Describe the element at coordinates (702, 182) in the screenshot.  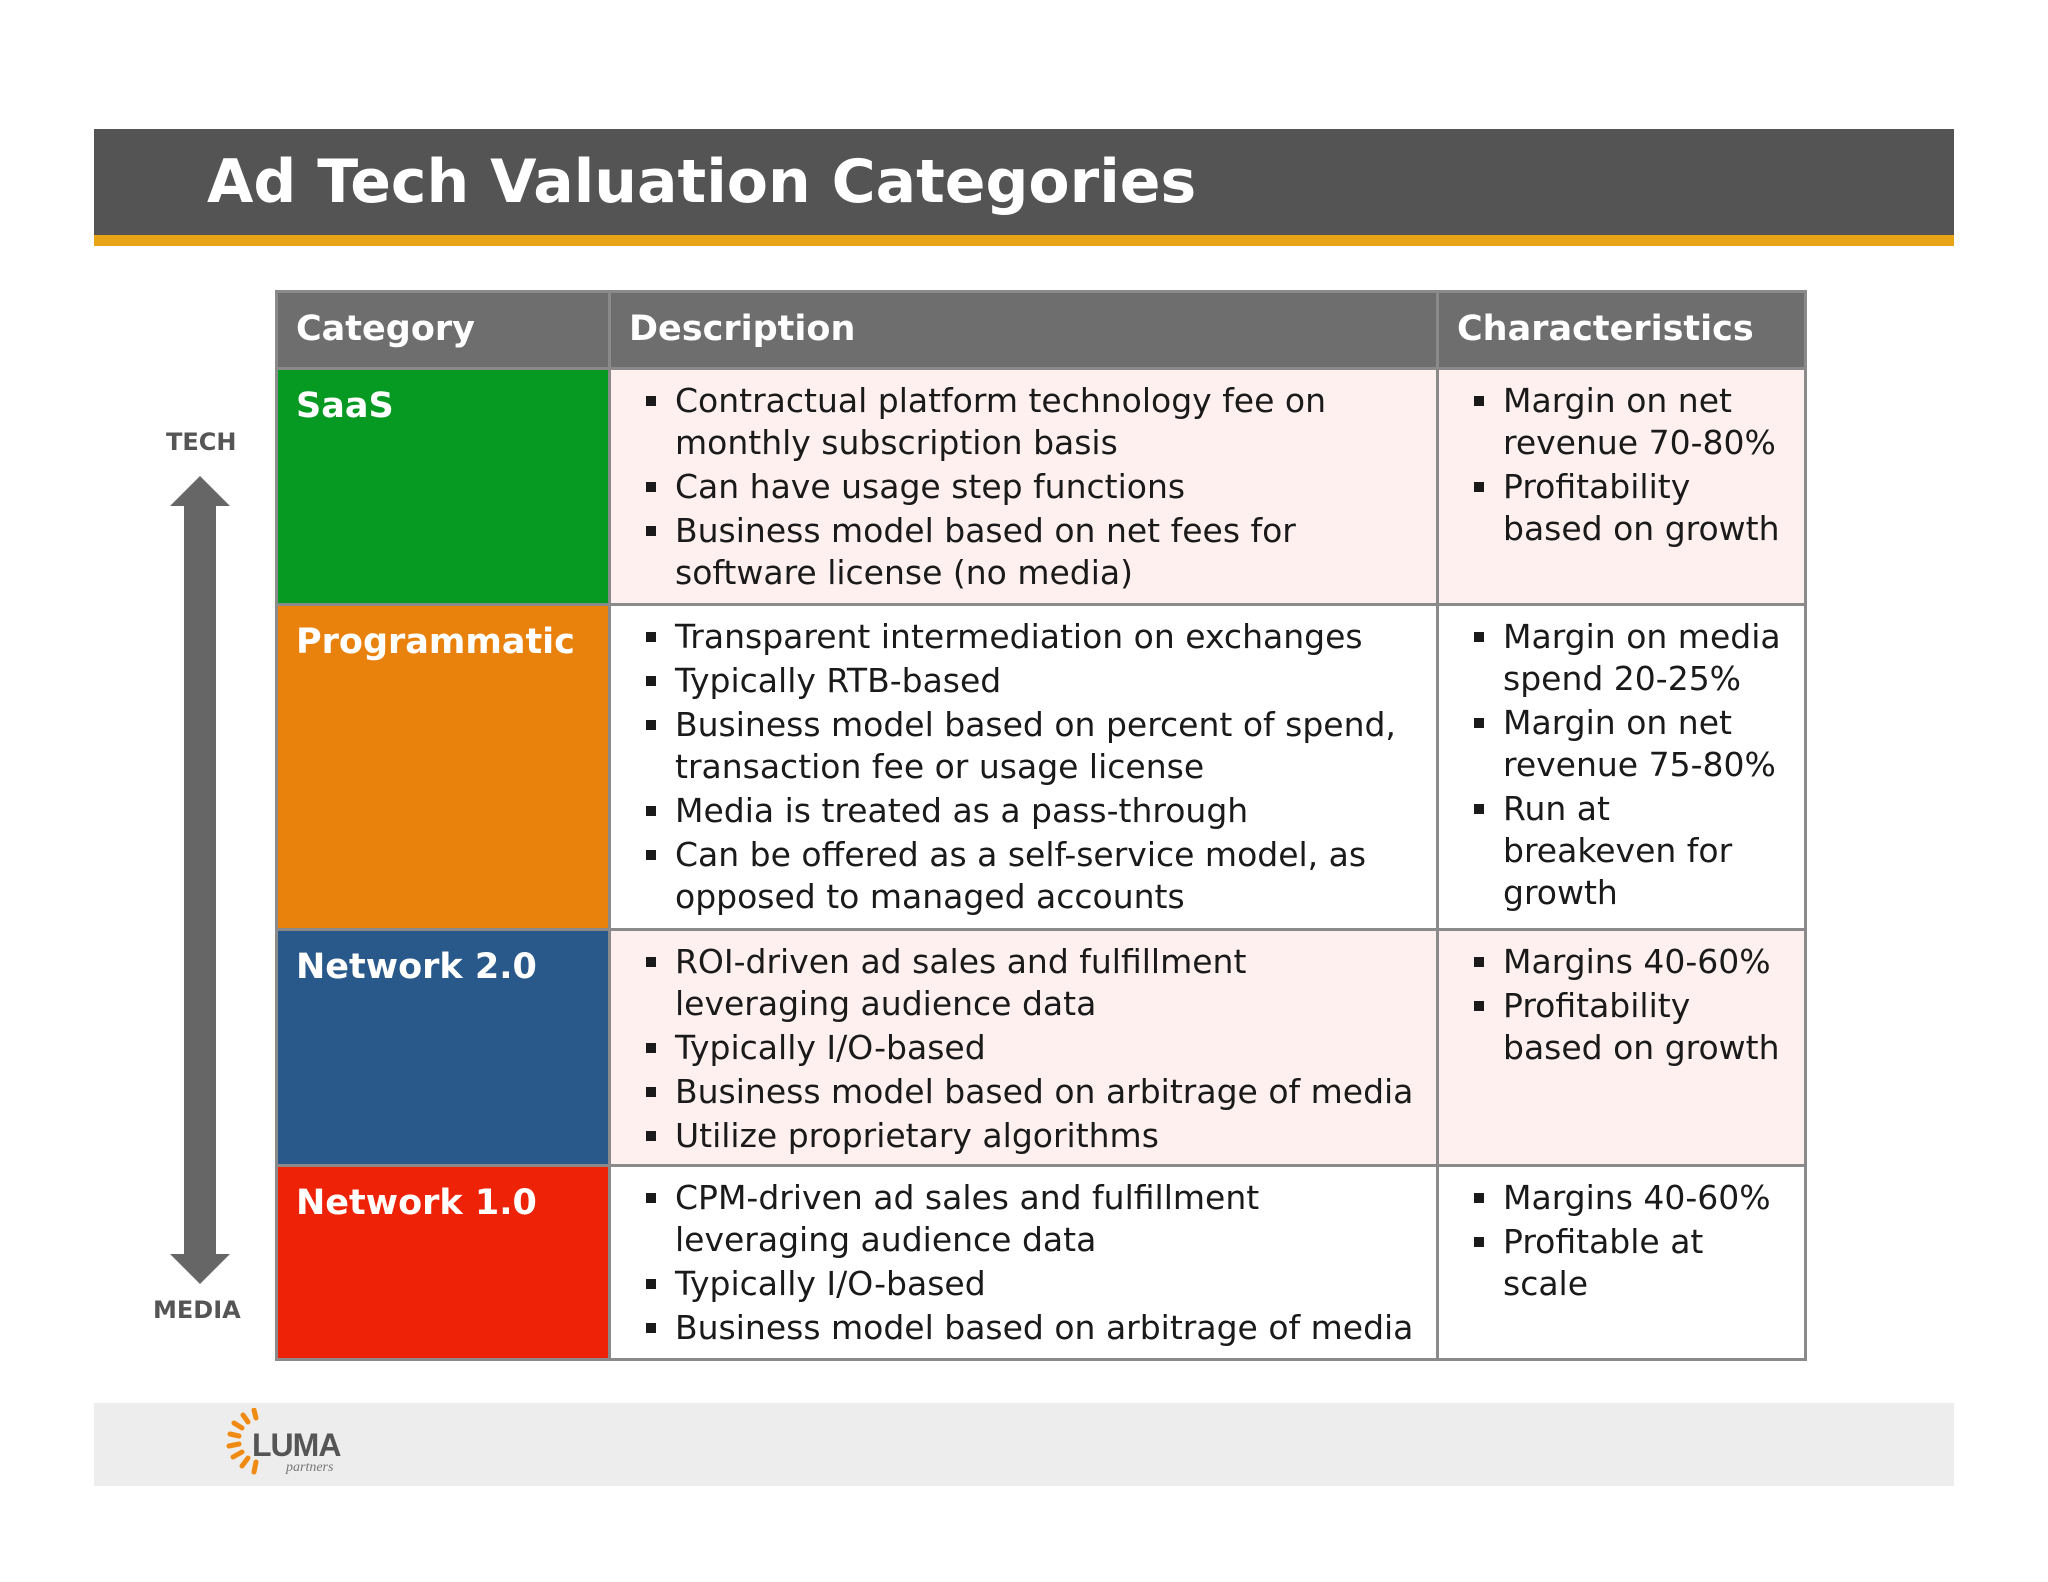
I see `slide-title: Ad Tech Valuation Categories` at that location.